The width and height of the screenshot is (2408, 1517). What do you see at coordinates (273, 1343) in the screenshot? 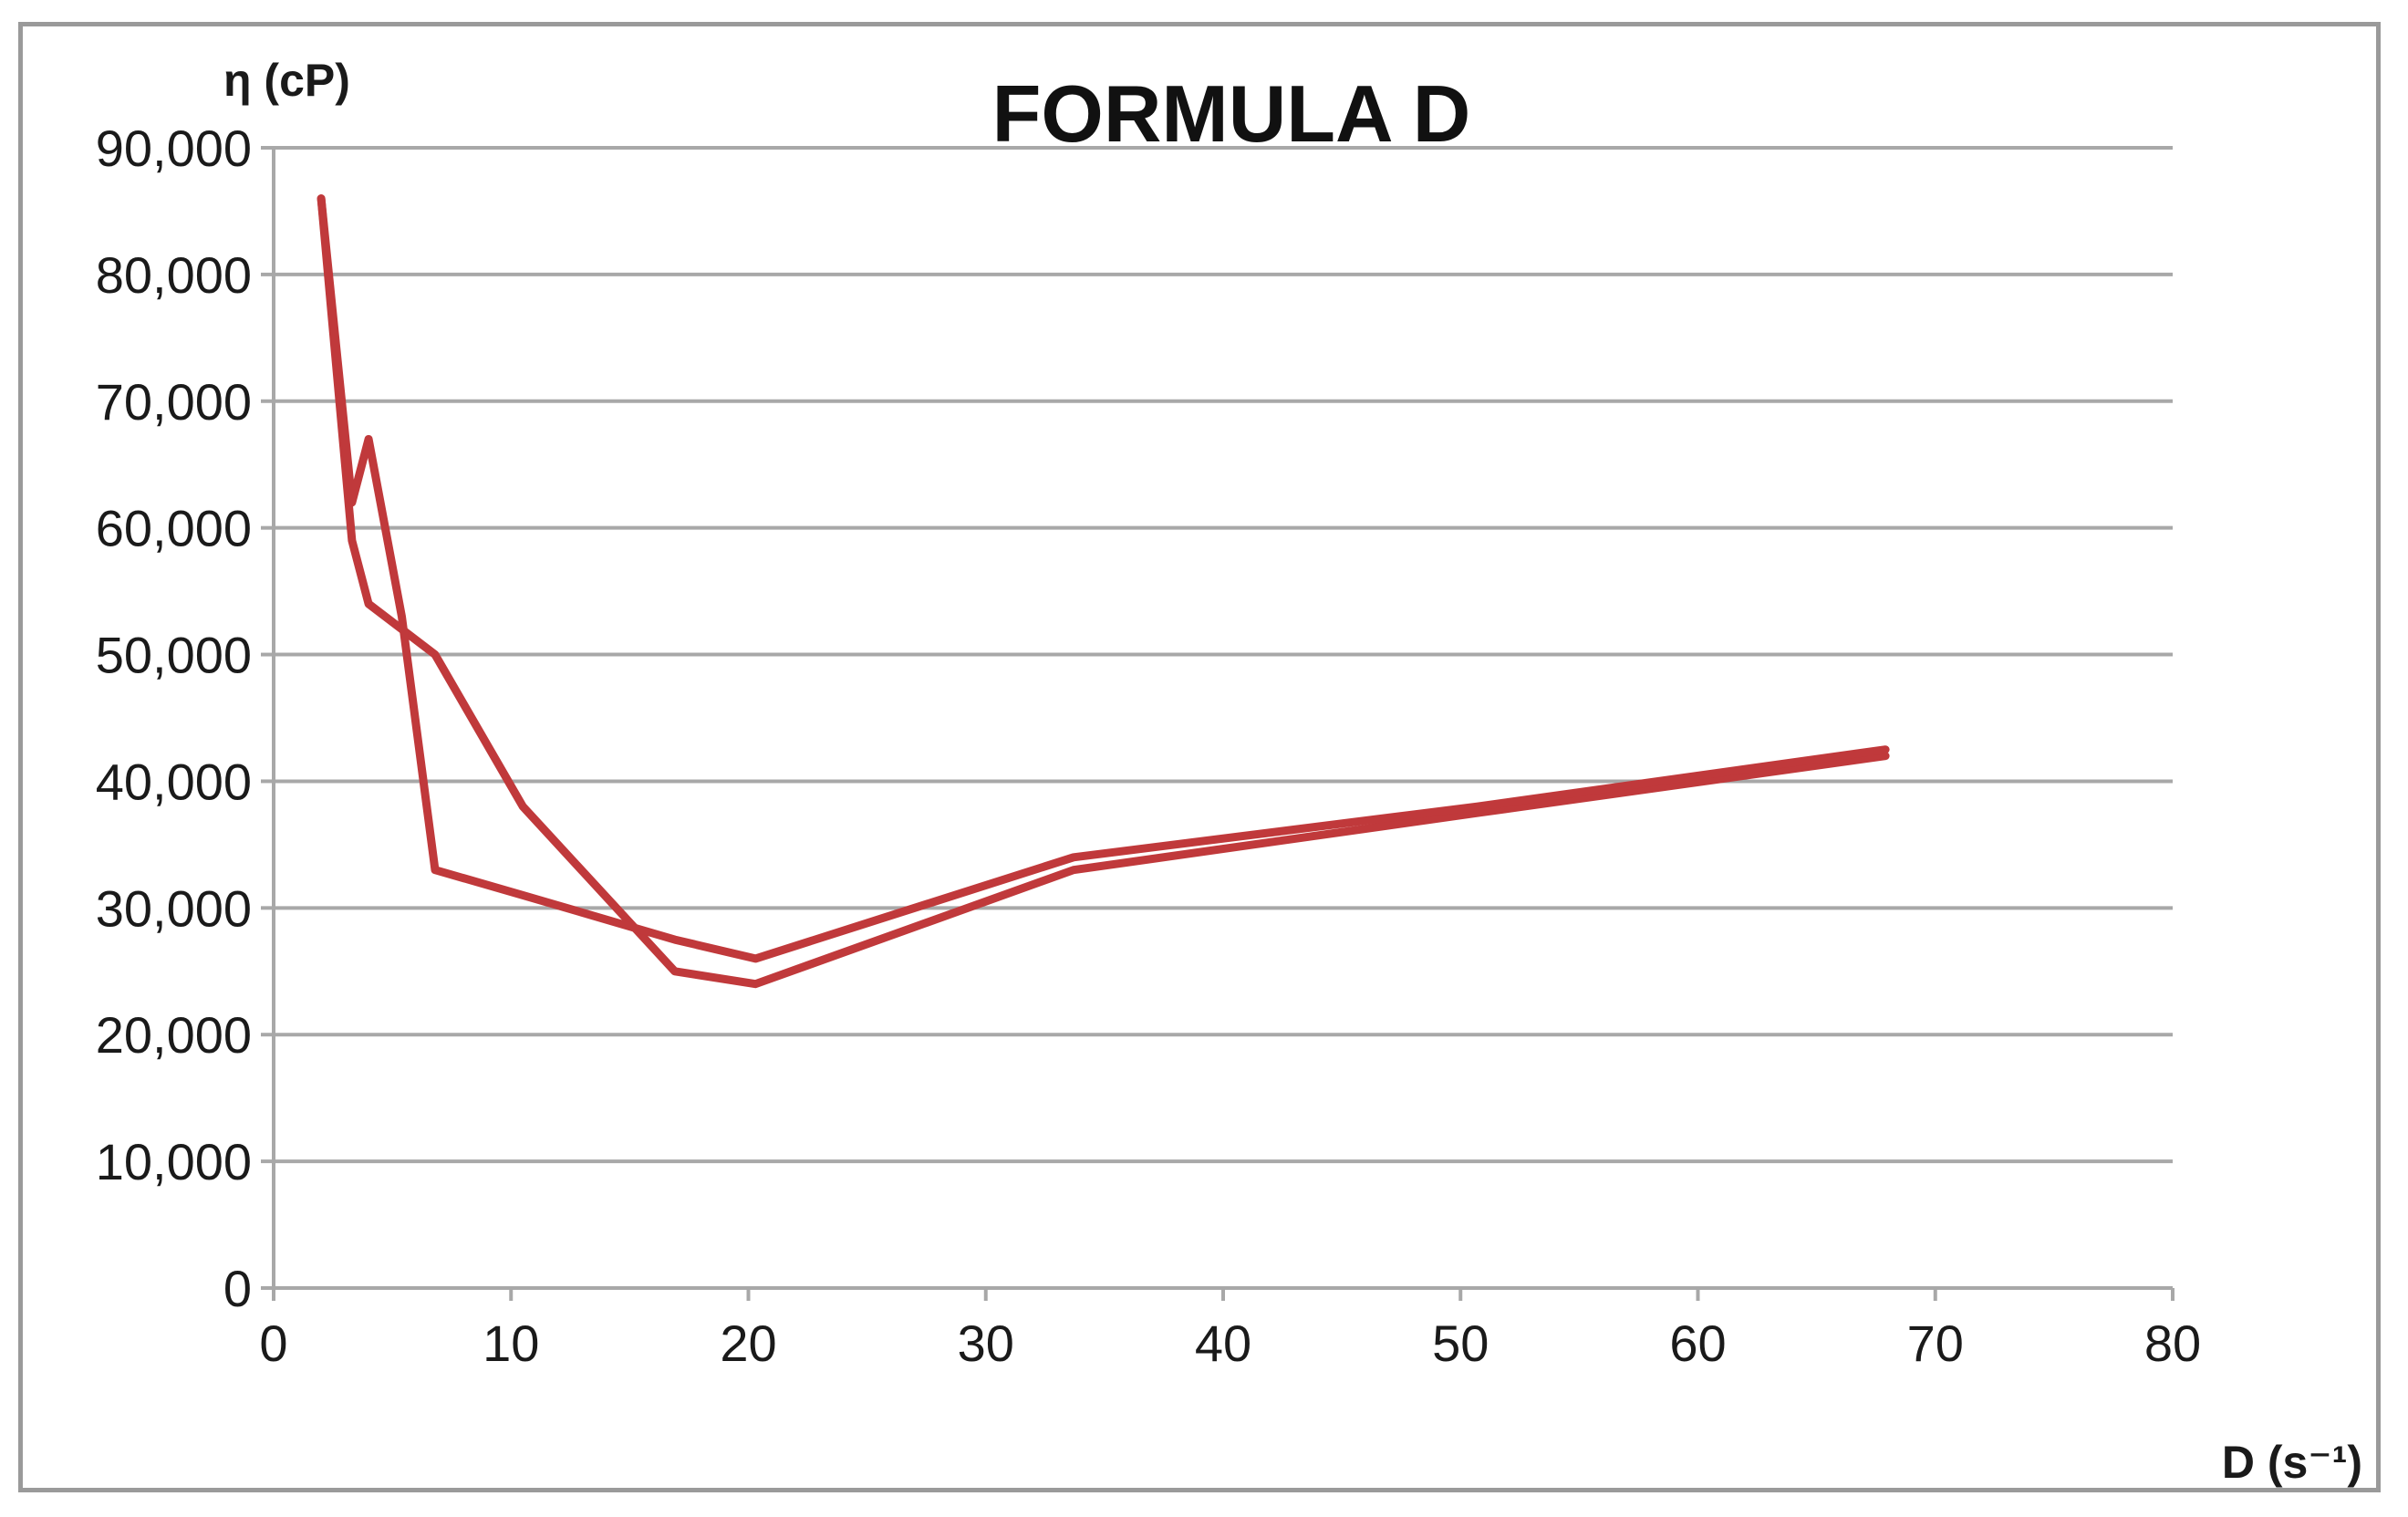
I see `x-tick-label: 0` at bounding box center [273, 1343].